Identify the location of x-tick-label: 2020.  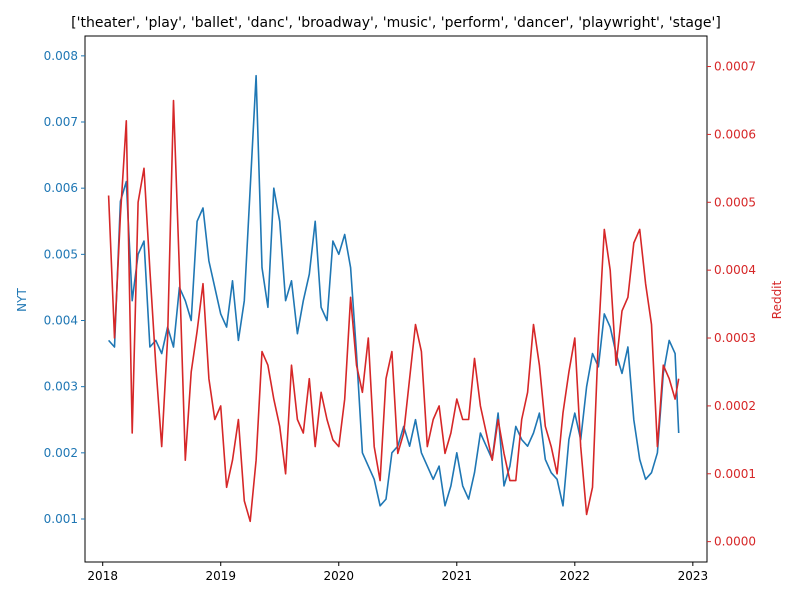
(338, 576).